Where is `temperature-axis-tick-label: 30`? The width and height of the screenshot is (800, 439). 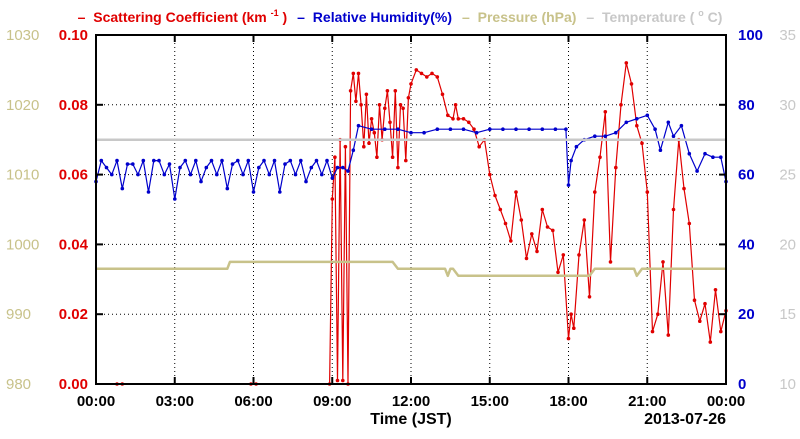 temperature-axis-tick-label: 30 is located at coordinates (787, 105).